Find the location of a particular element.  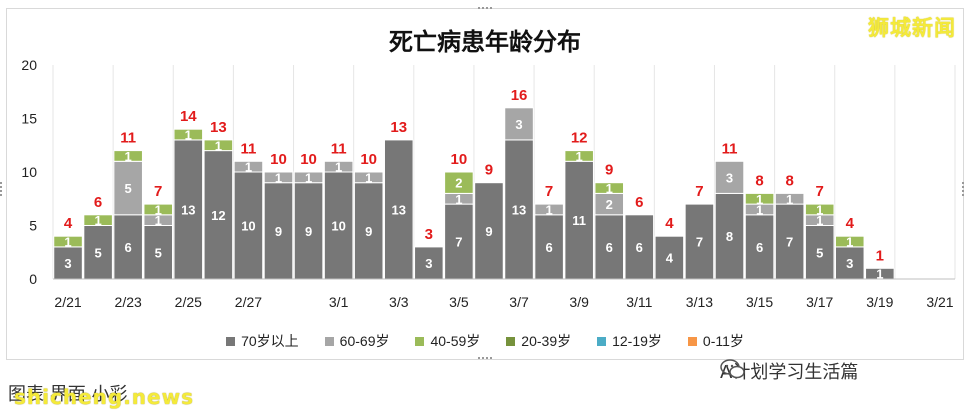

x-tick-label: 3/9 is located at coordinates (579, 302).